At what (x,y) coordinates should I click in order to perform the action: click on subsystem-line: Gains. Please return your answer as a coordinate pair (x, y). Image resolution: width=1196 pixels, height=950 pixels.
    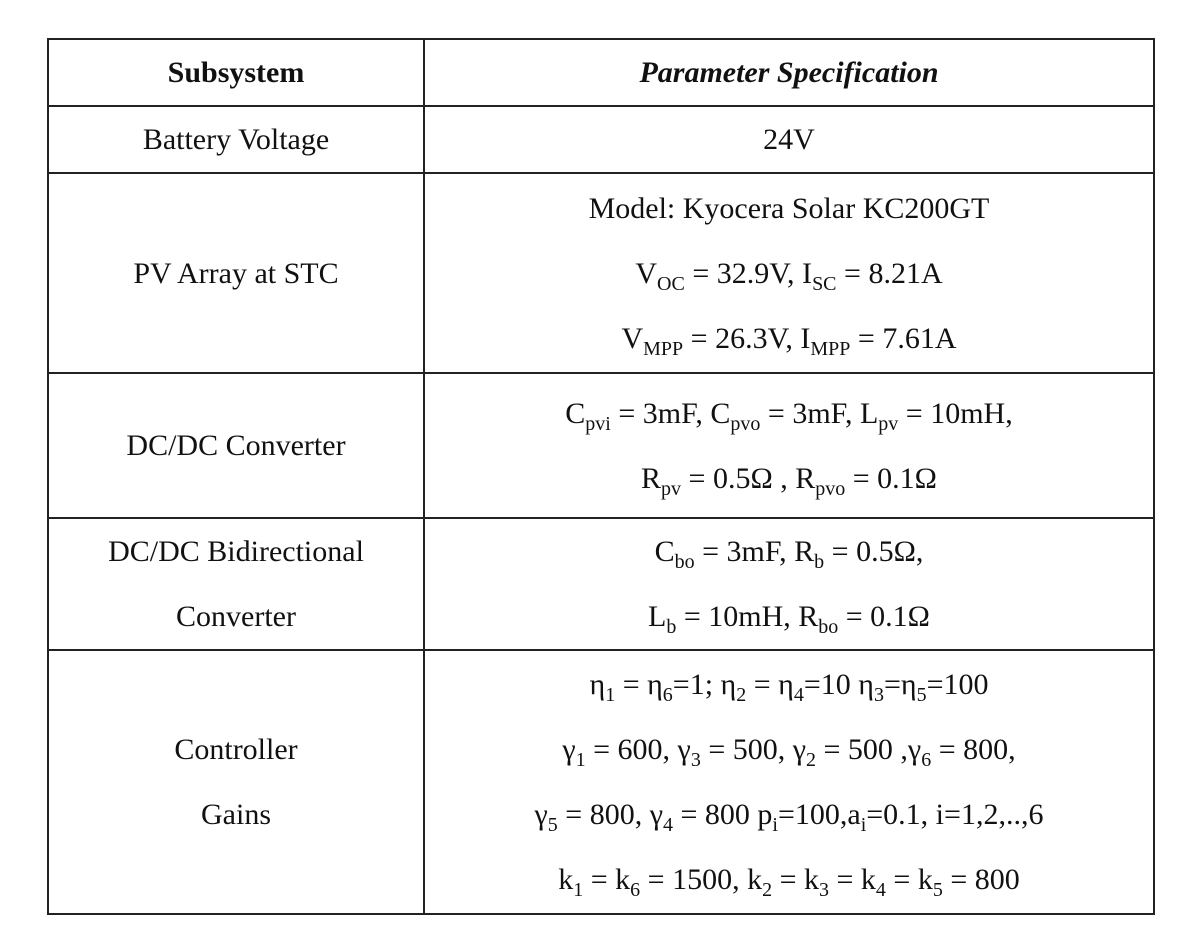
    Looking at the image, I should click on (236, 814).